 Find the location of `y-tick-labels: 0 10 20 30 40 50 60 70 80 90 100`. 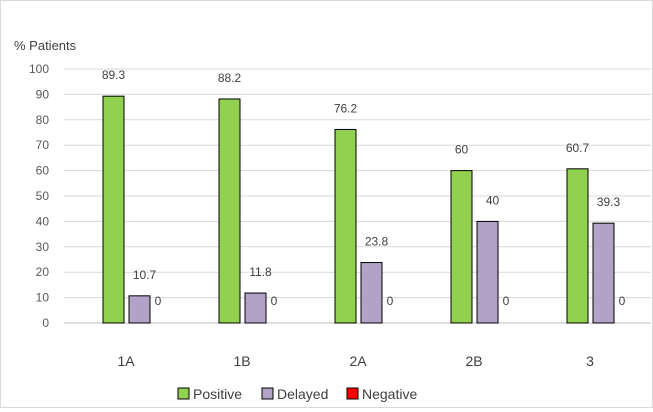

y-tick-labels: 0 10 20 30 40 50 60 70 80 90 100 is located at coordinates (39, 196).